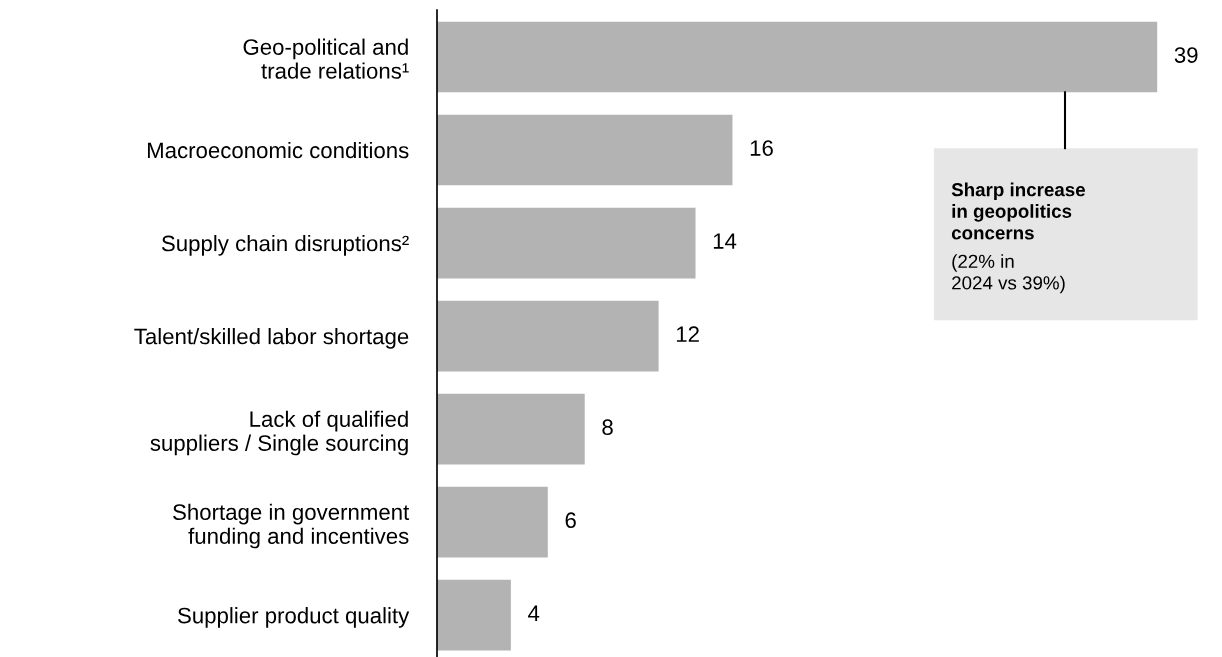 Image resolution: width=1222 pixels, height=657 pixels. What do you see at coordinates (761, 148) in the screenshot?
I see `data-label: 16` at bounding box center [761, 148].